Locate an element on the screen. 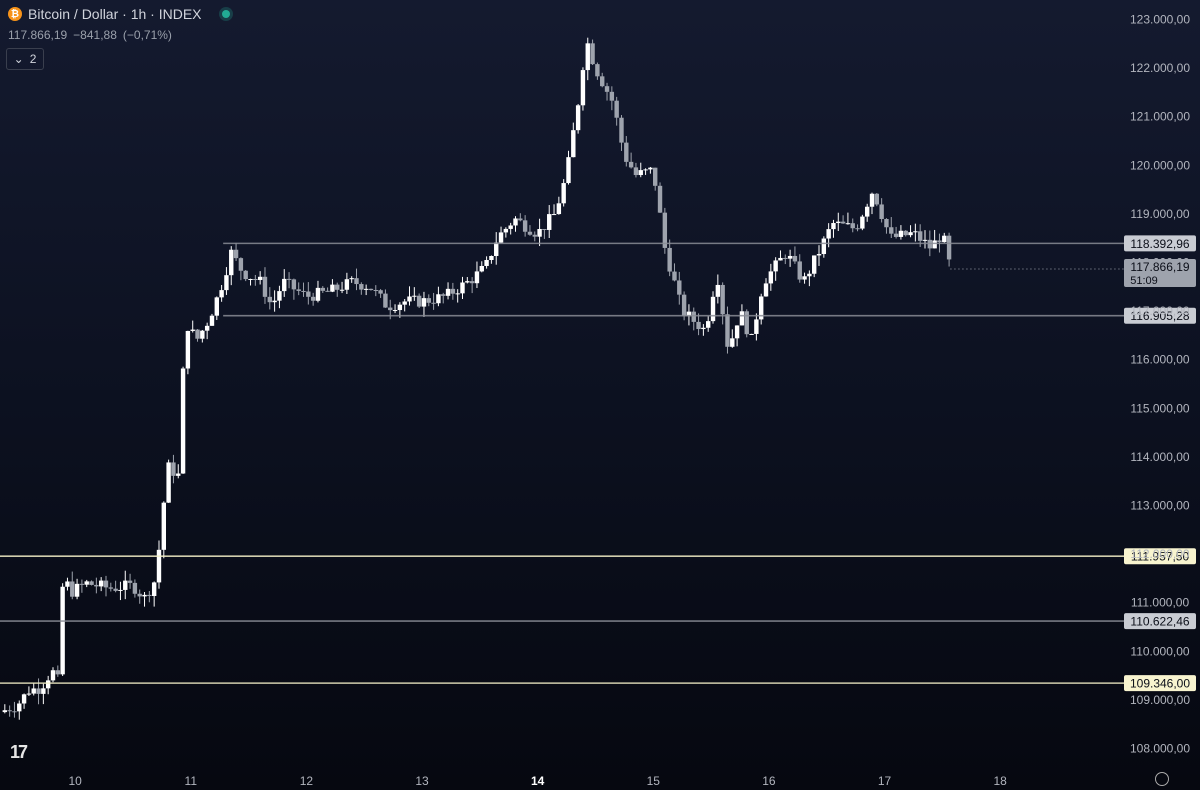 The image size is (1200, 790). y-tick-label: 123.000,00 is located at coordinates (1160, 19).